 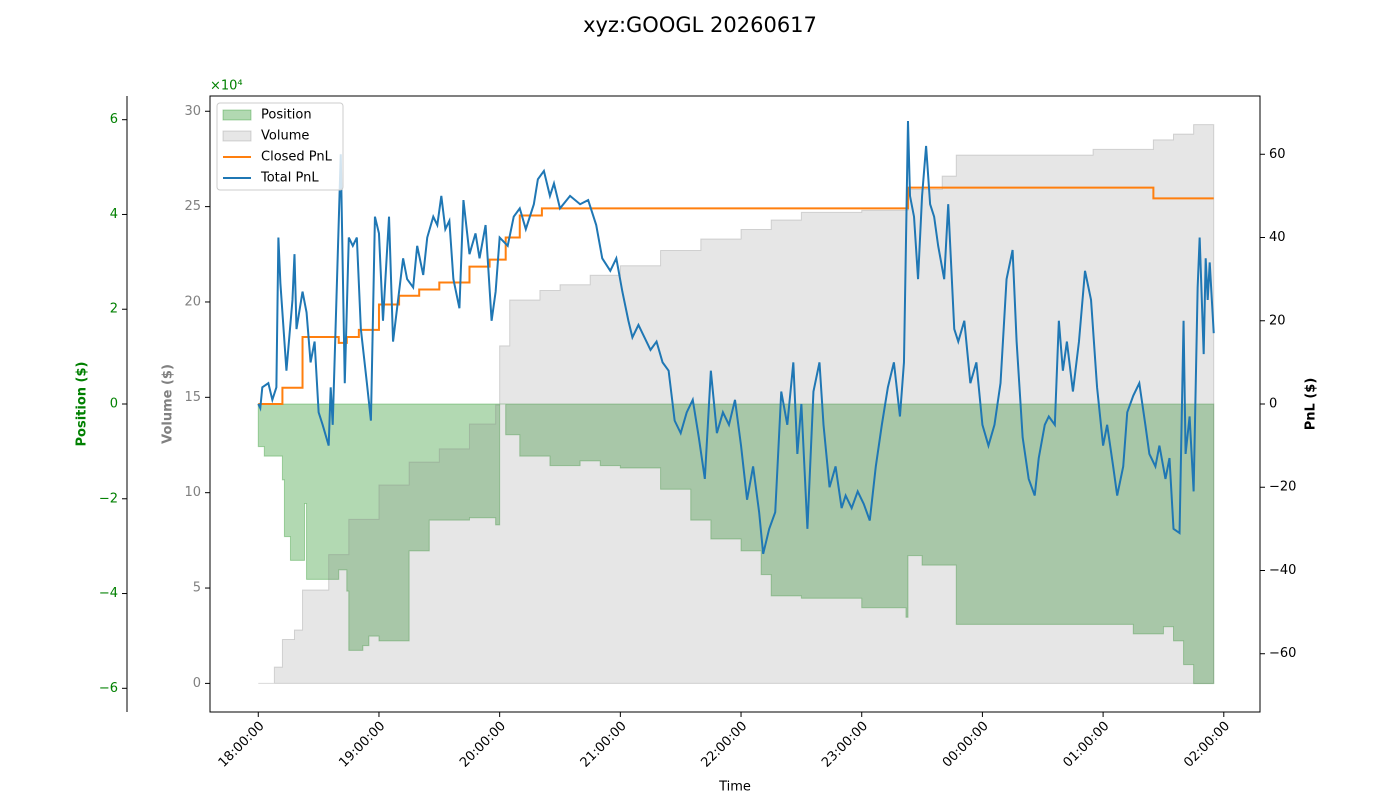 What do you see at coordinates (108, 498) in the screenshot?
I see `y-tick-label: −2` at bounding box center [108, 498].